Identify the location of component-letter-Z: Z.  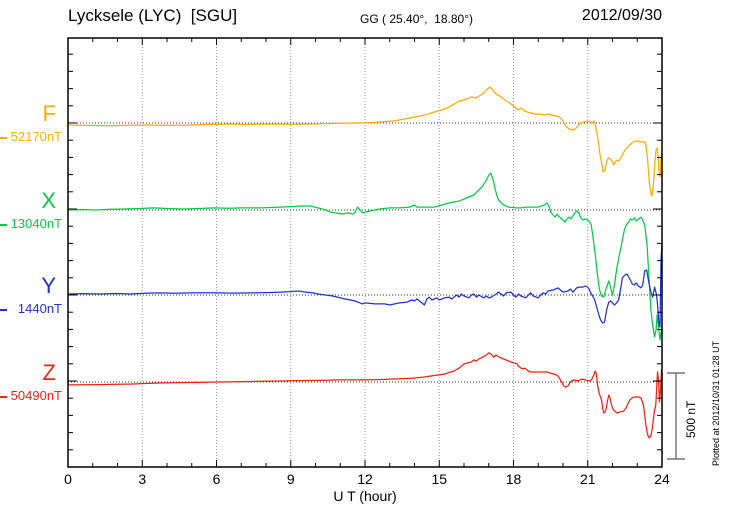
(49, 372).